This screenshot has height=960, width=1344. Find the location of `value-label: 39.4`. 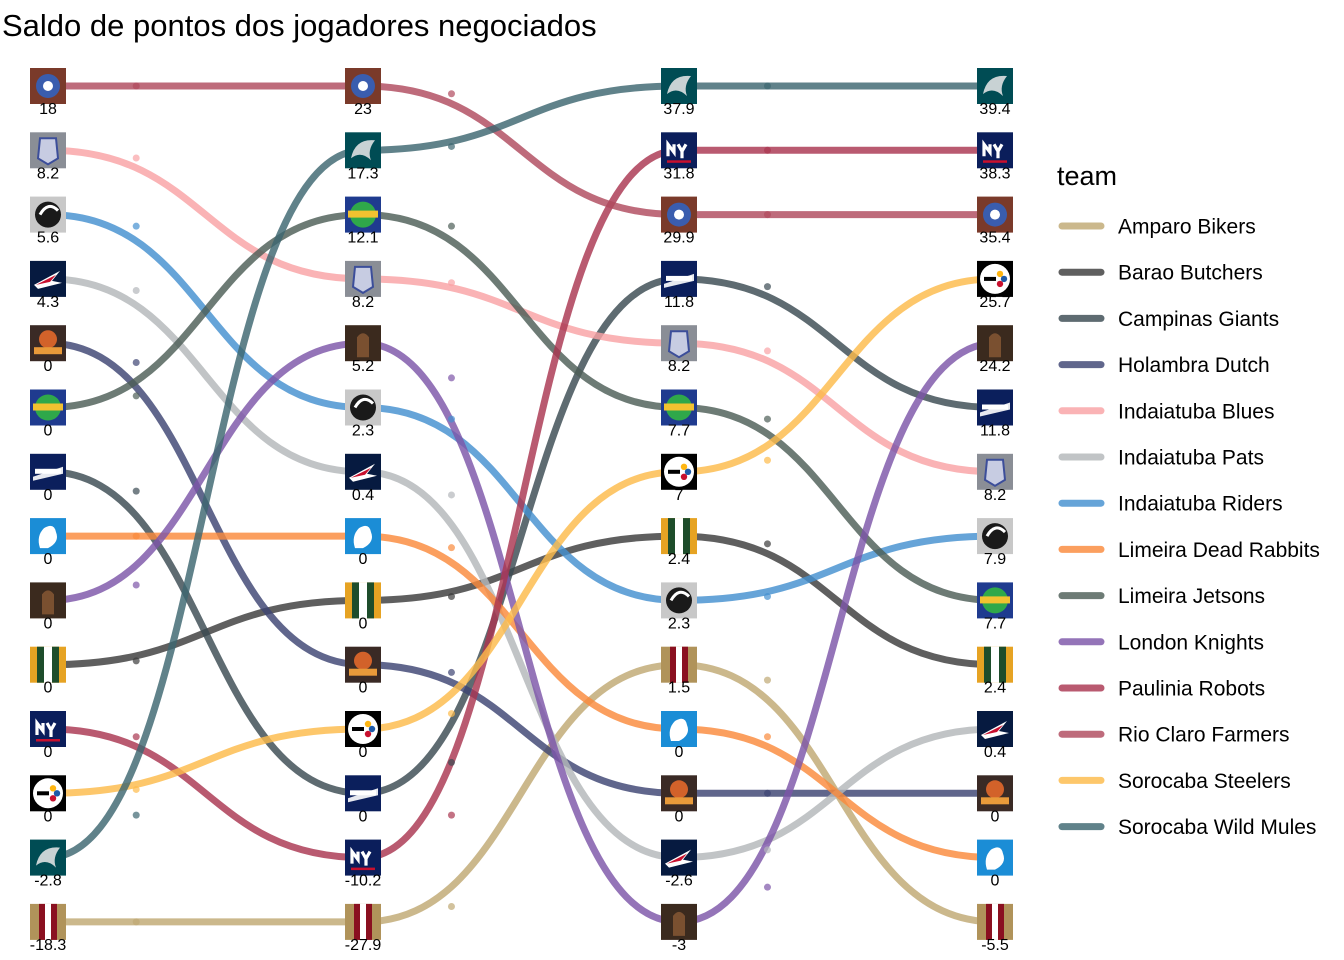

value-label: 39.4 is located at coordinates (994, 109).